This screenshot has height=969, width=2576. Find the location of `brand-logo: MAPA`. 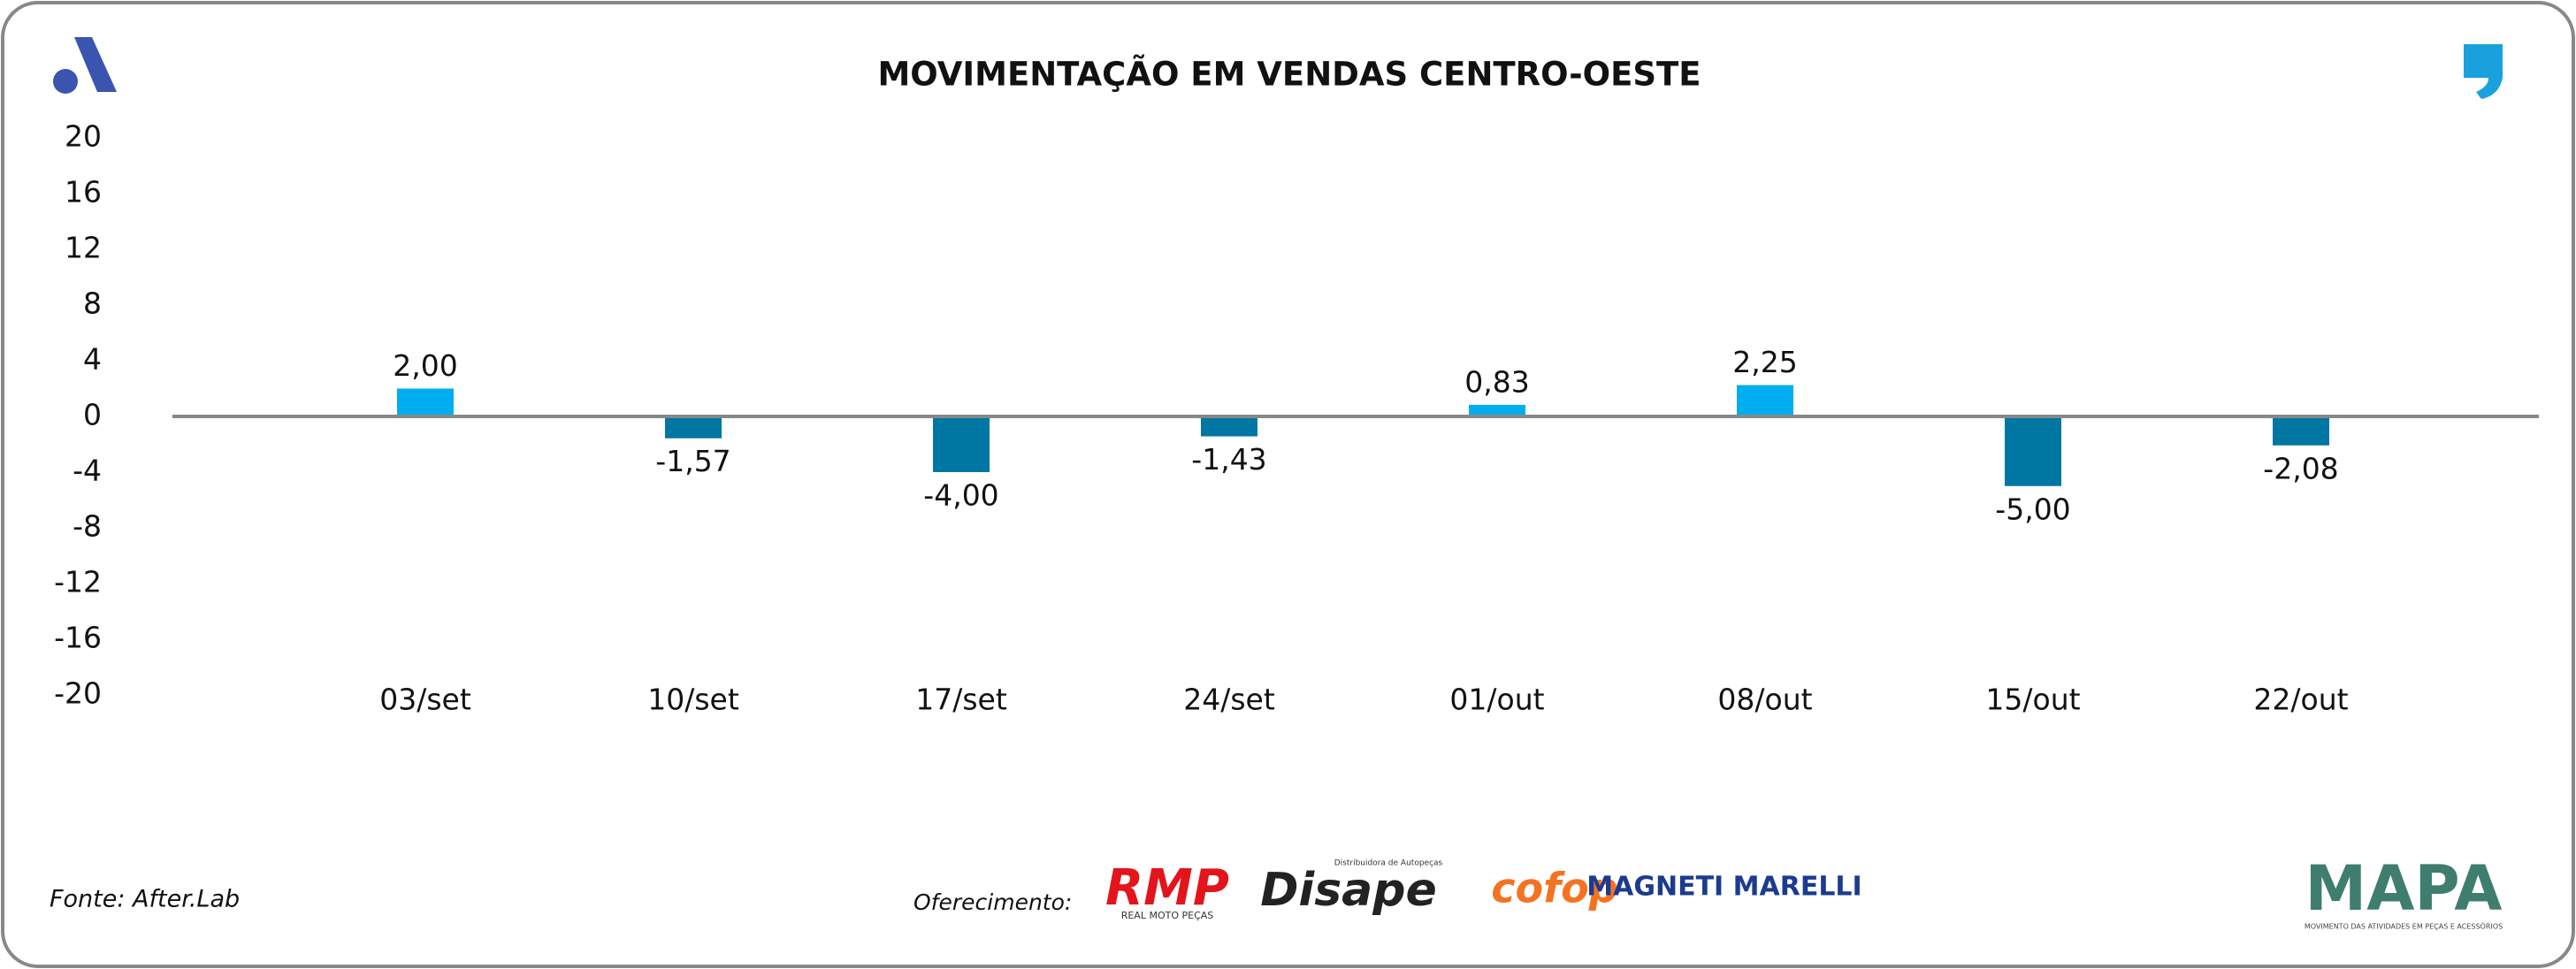

brand-logo: MAPA is located at coordinates (2404, 888).